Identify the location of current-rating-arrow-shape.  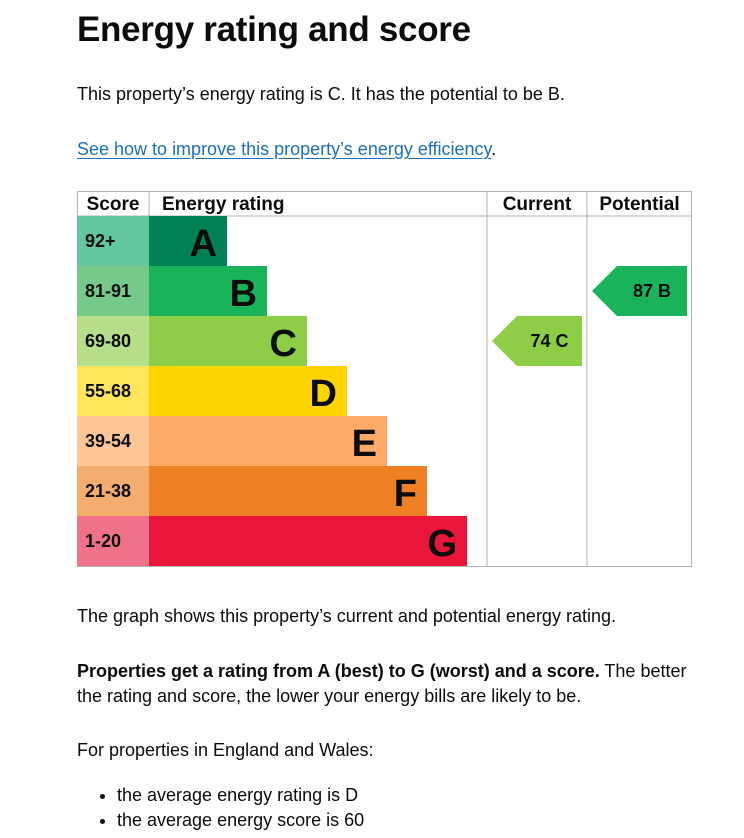
(537, 341).